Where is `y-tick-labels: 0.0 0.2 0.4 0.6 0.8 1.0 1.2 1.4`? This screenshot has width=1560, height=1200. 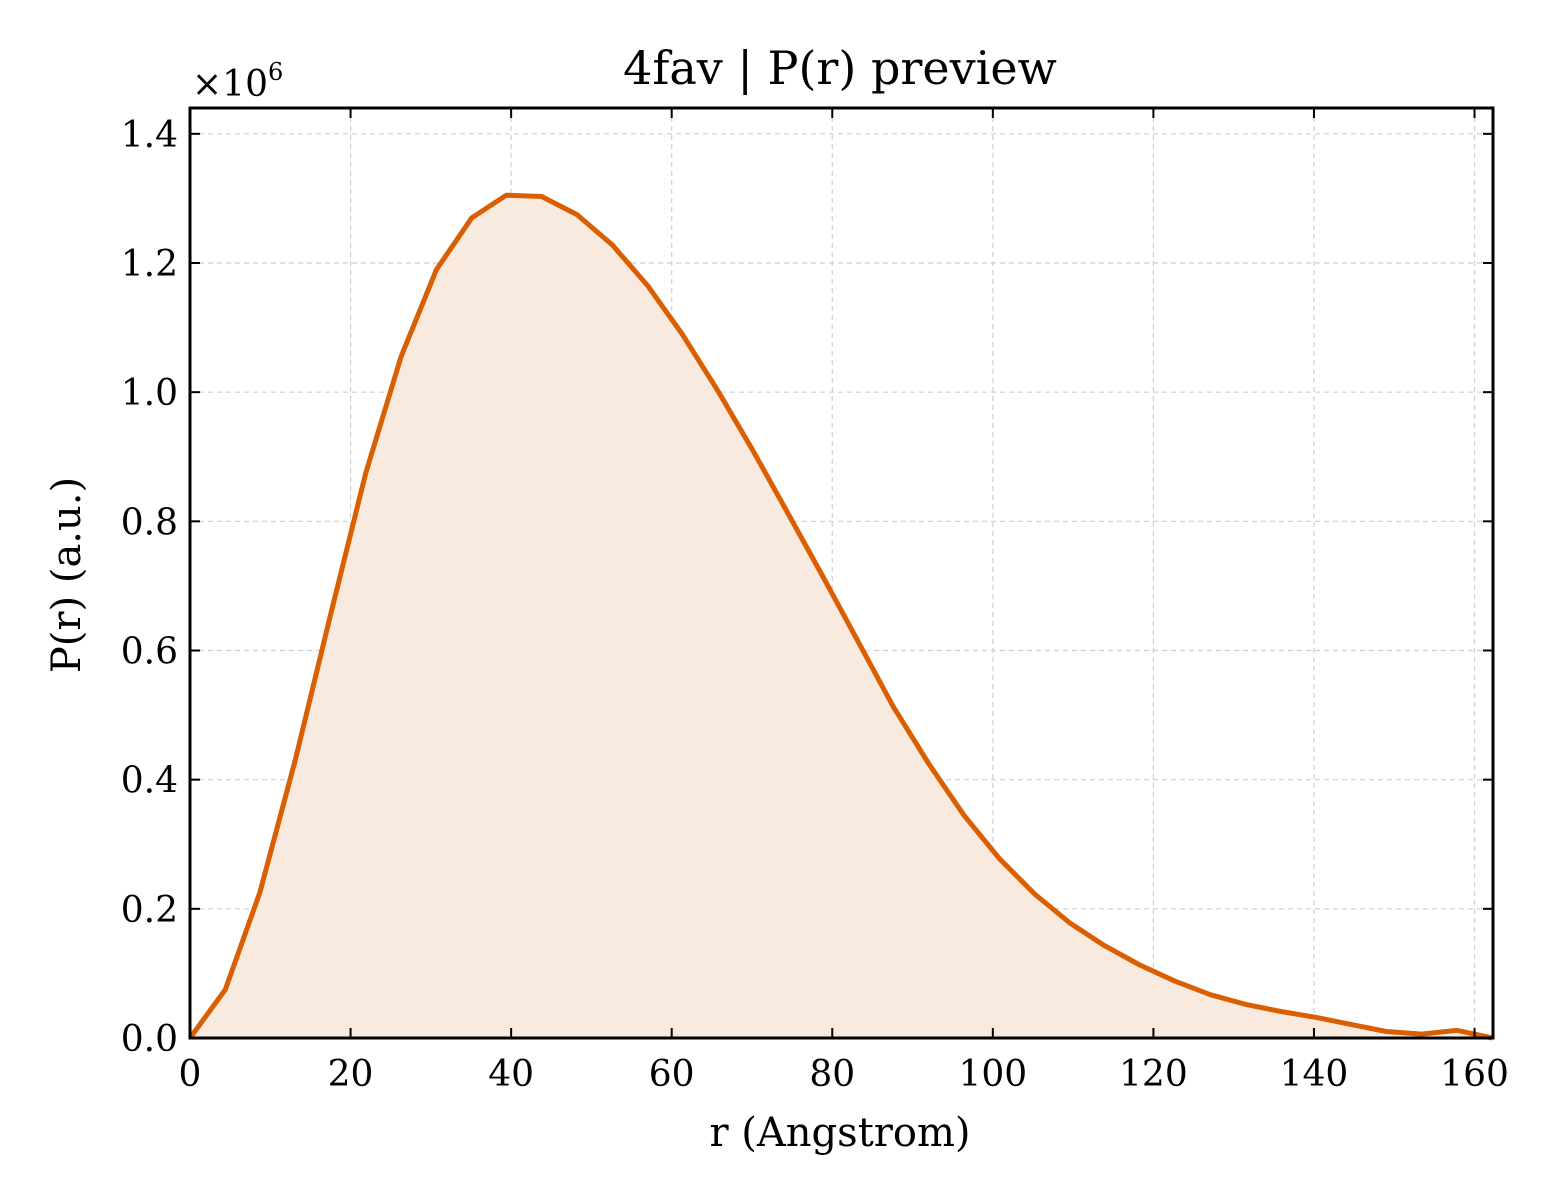
y-tick-labels: 0.0 0.2 0.4 0.6 0.8 1.0 1.2 1.4 is located at coordinates (149, 587).